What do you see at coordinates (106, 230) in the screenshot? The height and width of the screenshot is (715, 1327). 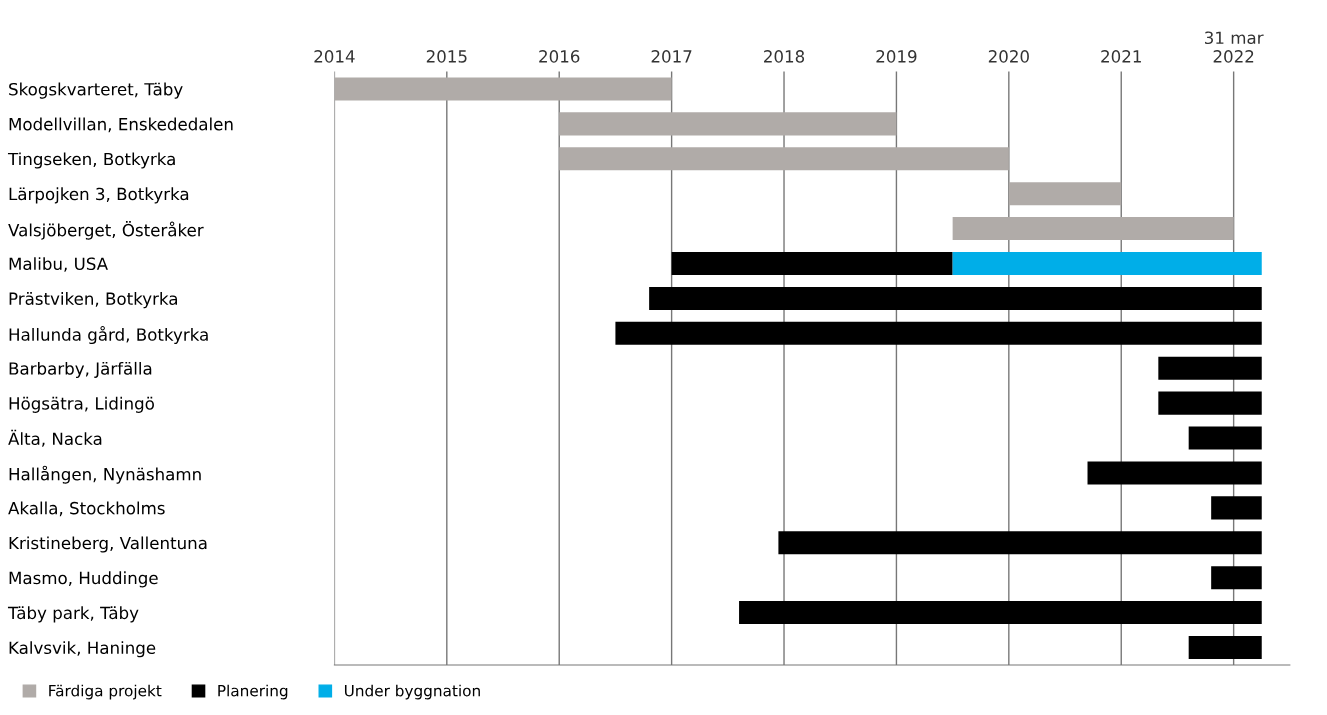 I see `y-tick-label: Valsjöberget, Österåker` at bounding box center [106, 230].